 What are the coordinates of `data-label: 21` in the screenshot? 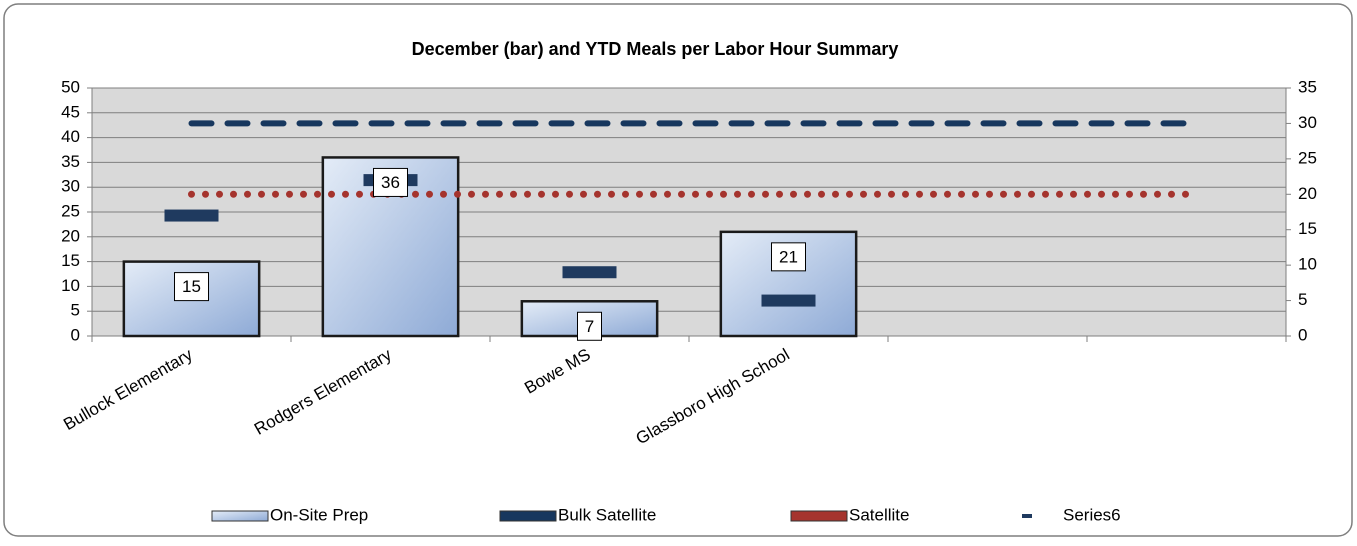 It's located at (788, 256).